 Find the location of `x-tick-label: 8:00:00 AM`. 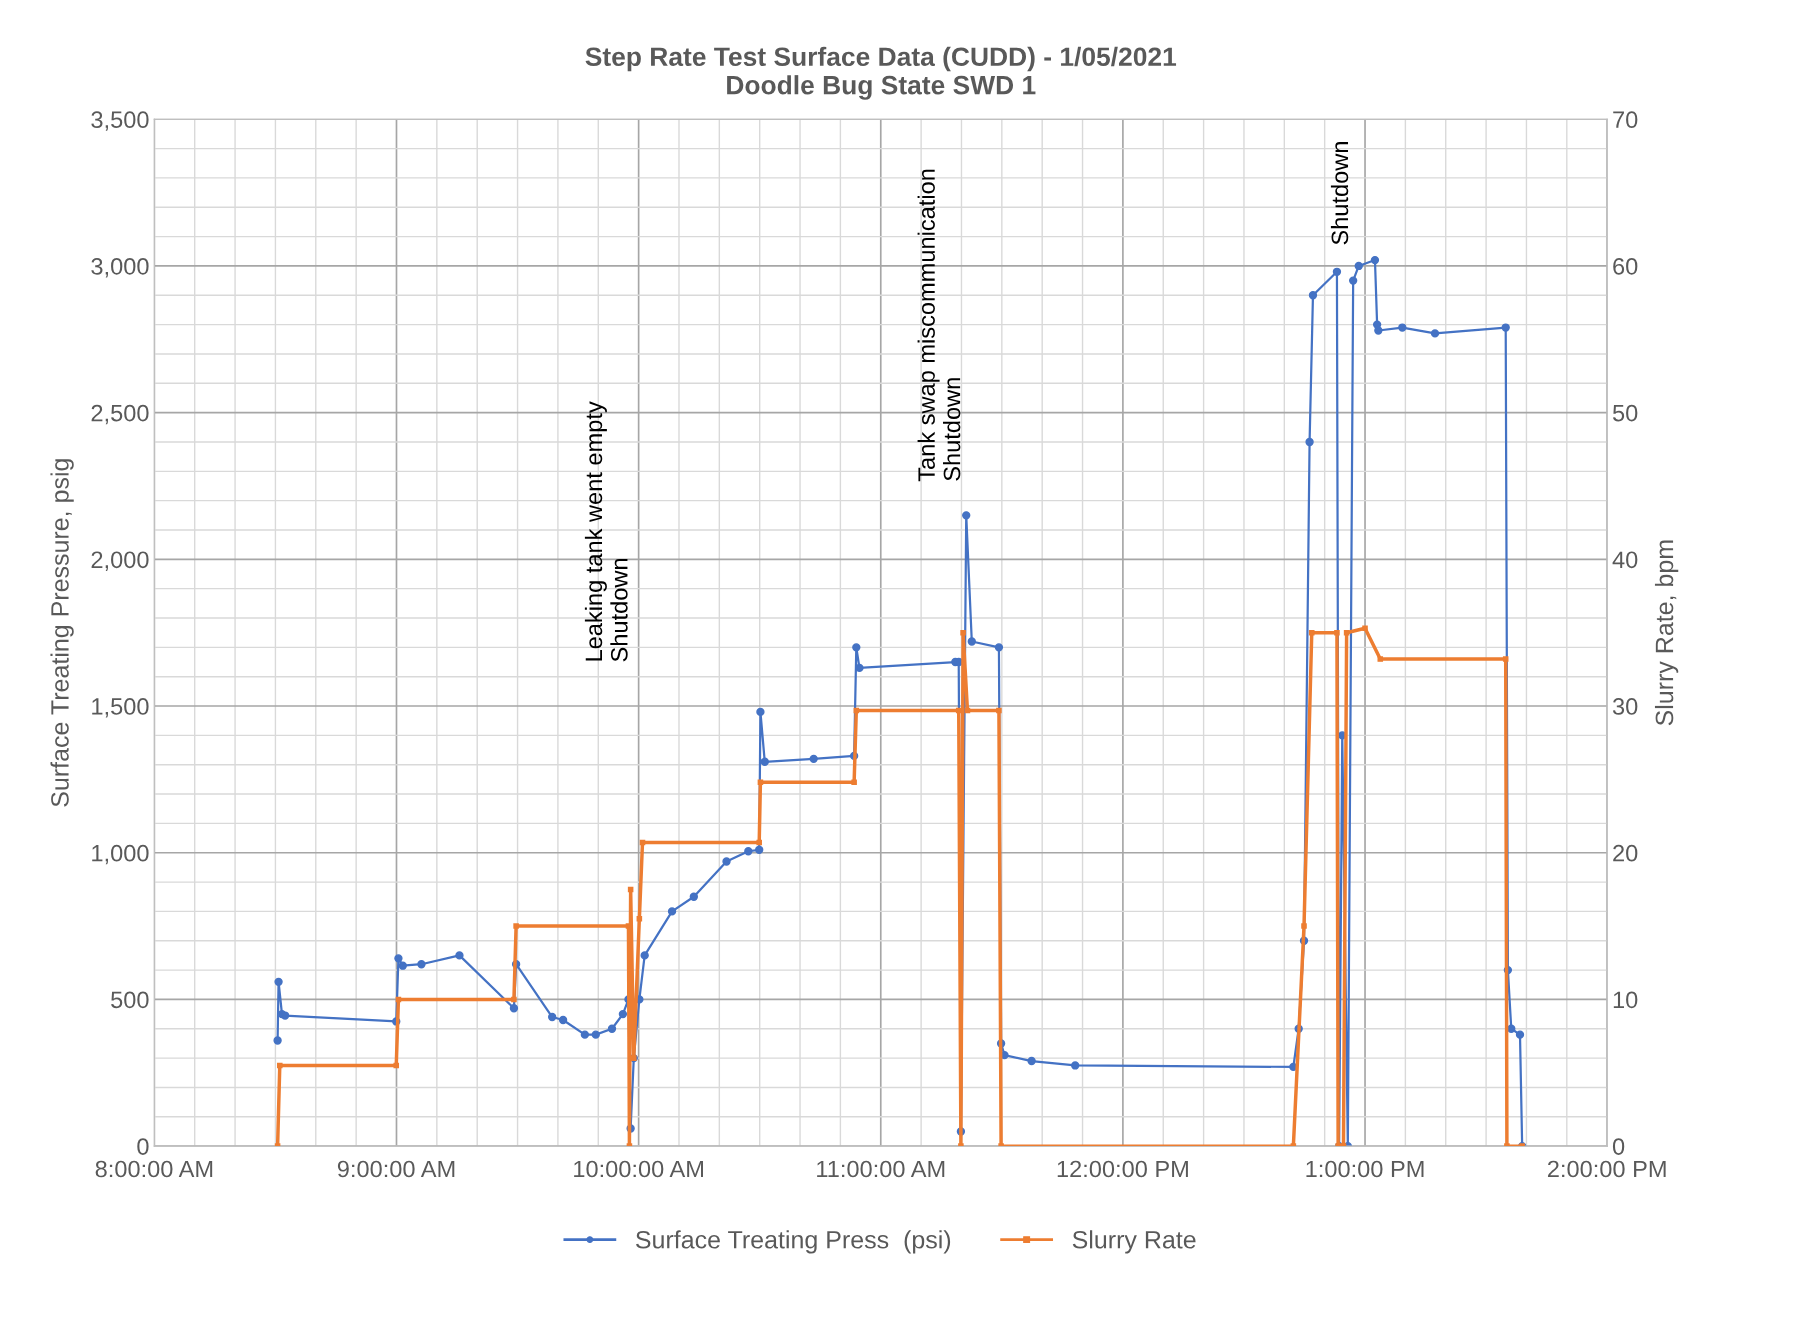

x-tick-label: 8:00:00 AM is located at coordinates (154, 1169).